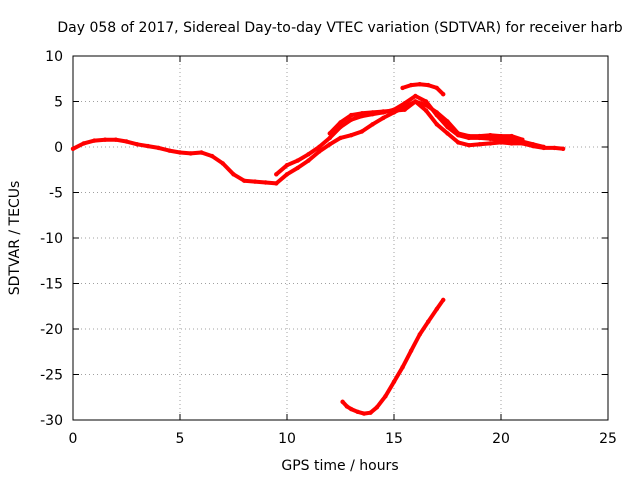 Image resolution: width=640 pixels, height=480 pixels. What do you see at coordinates (51, 421) in the screenshot?
I see `y-tick-label: -30` at bounding box center [51, 421].